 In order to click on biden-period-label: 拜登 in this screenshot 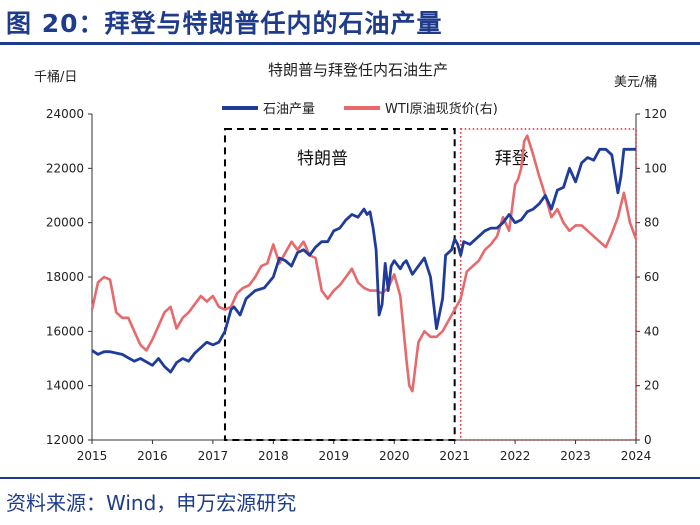, I will do `click(512, 159)`.